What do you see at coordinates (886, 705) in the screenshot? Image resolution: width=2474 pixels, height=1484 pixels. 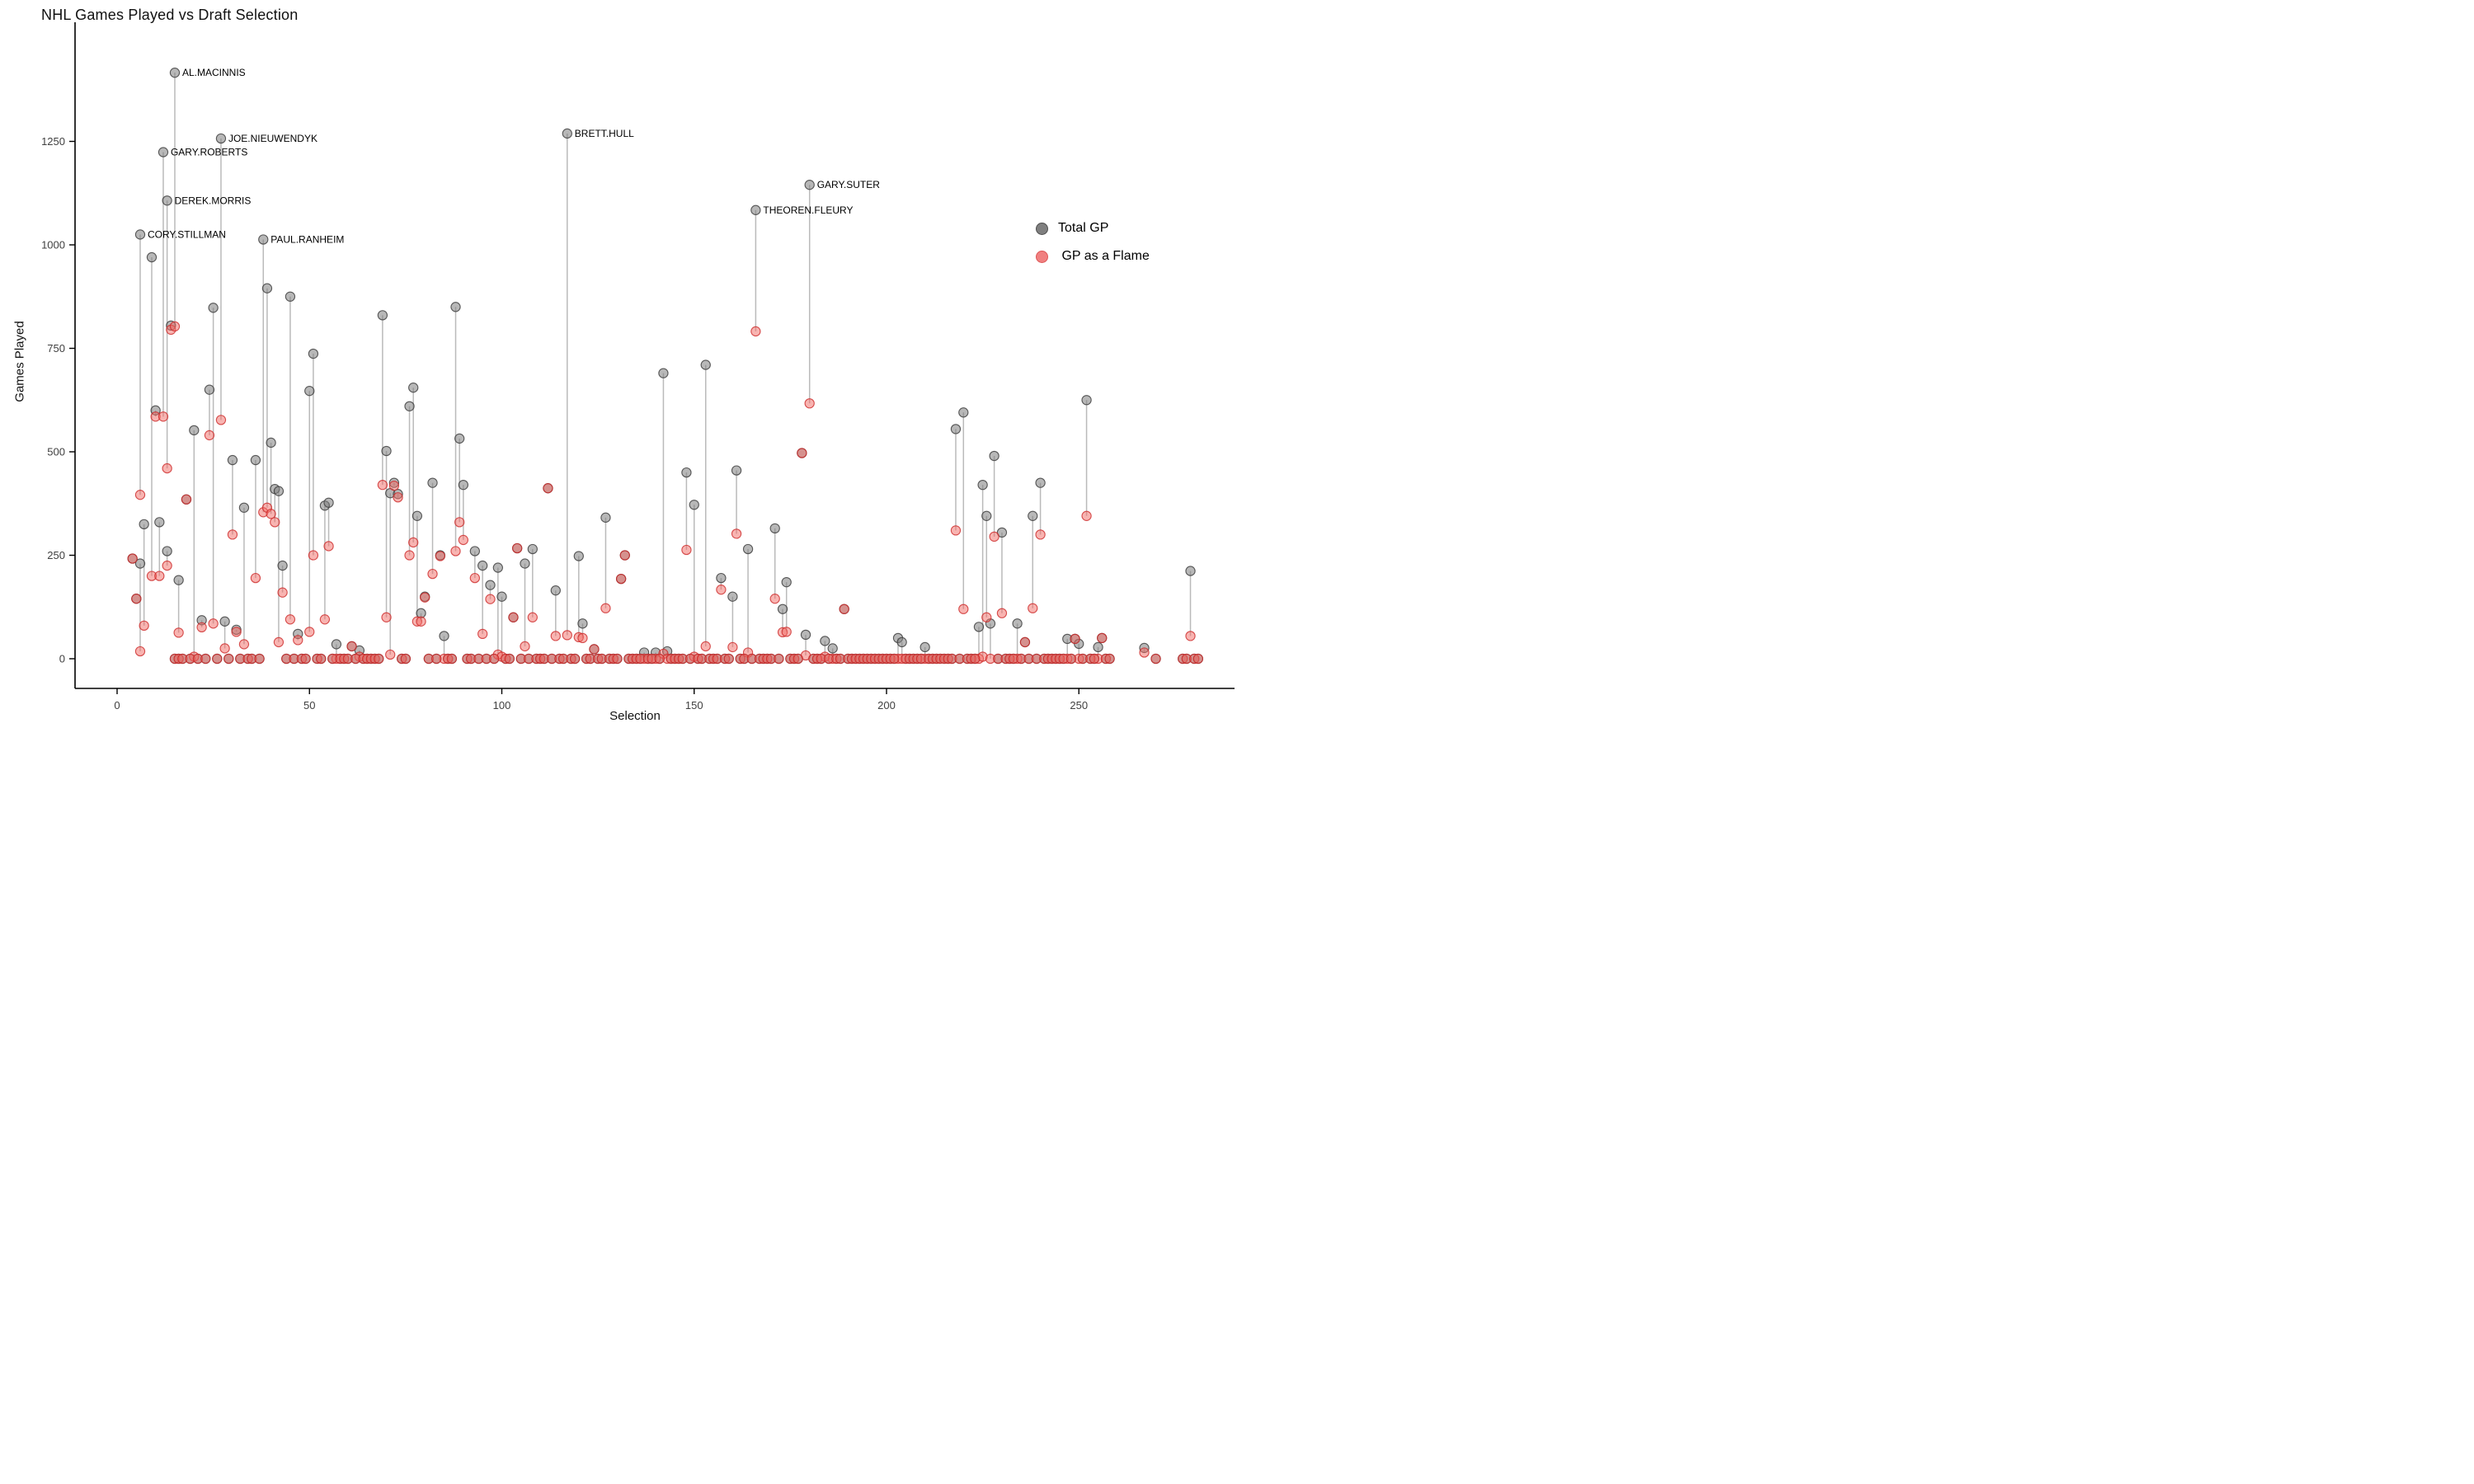 I see `x-tick-label: 200` at bounding box center [886, 705].